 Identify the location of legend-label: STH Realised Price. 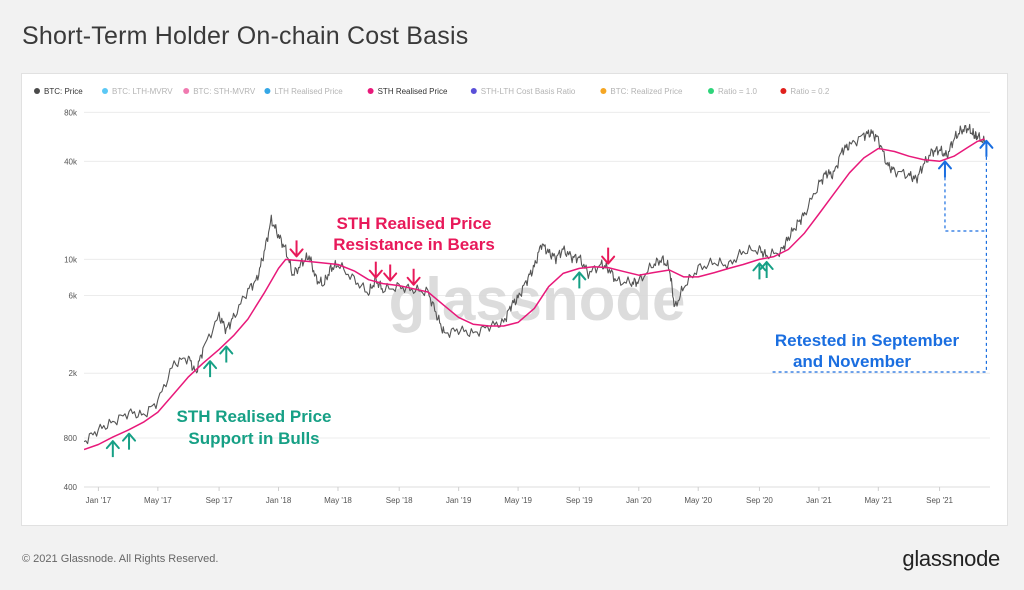
(413, 91).